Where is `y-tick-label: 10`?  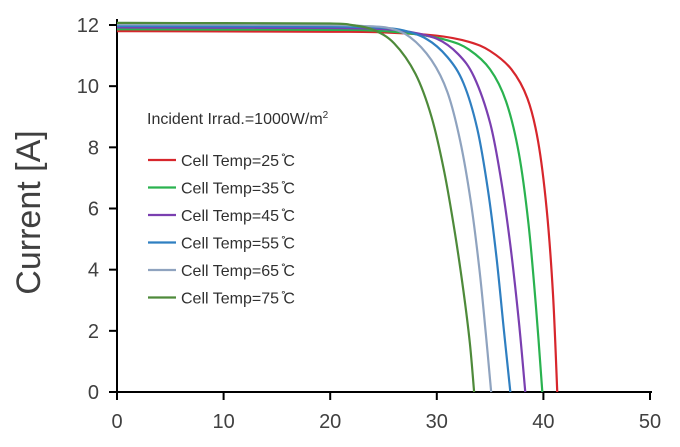
y-tick-label: 10 is located at coordinates (88, 87).